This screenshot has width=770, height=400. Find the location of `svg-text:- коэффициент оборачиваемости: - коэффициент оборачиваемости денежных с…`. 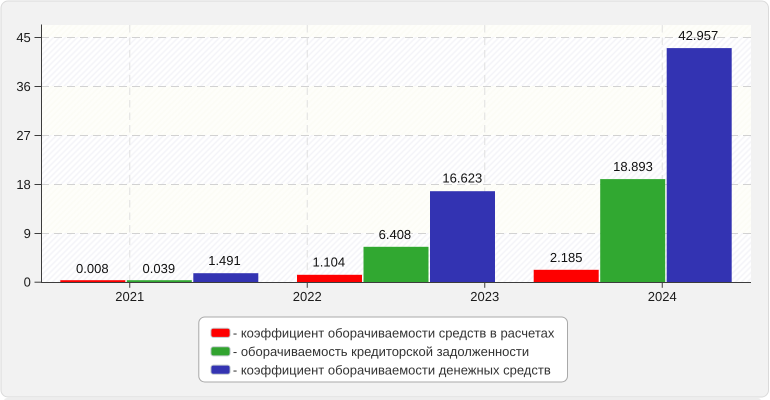

svg-text:- коэффициент оборачиваемости: - коэффициент оборачиваемости денежных с… is located at coordinates (392, 369).